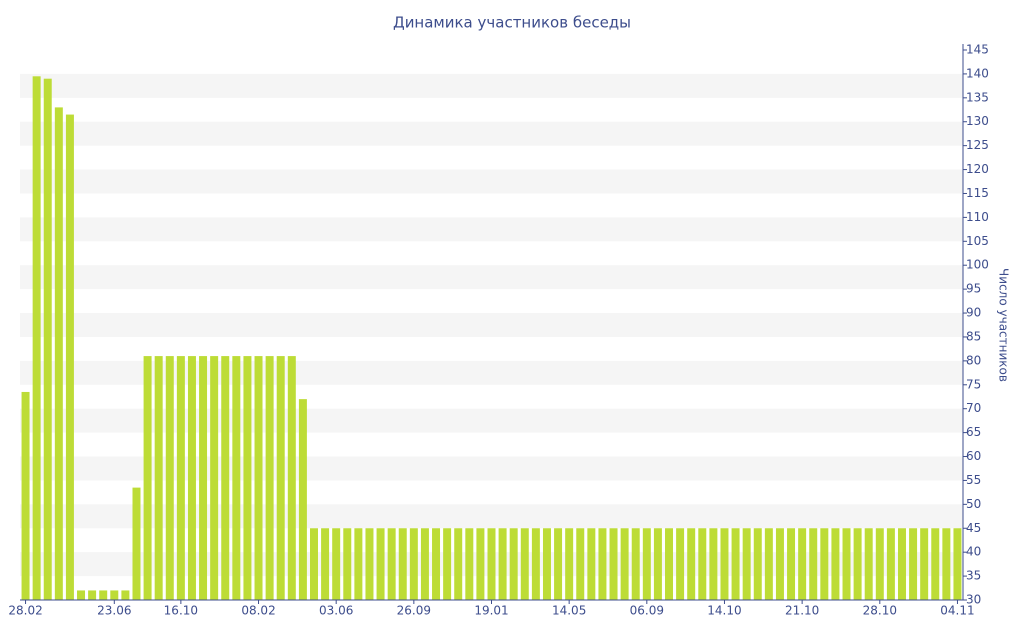 The width and height of the screenshot is (1024, 640). I want to click on y-tick-label: 115, so click(977, 193).